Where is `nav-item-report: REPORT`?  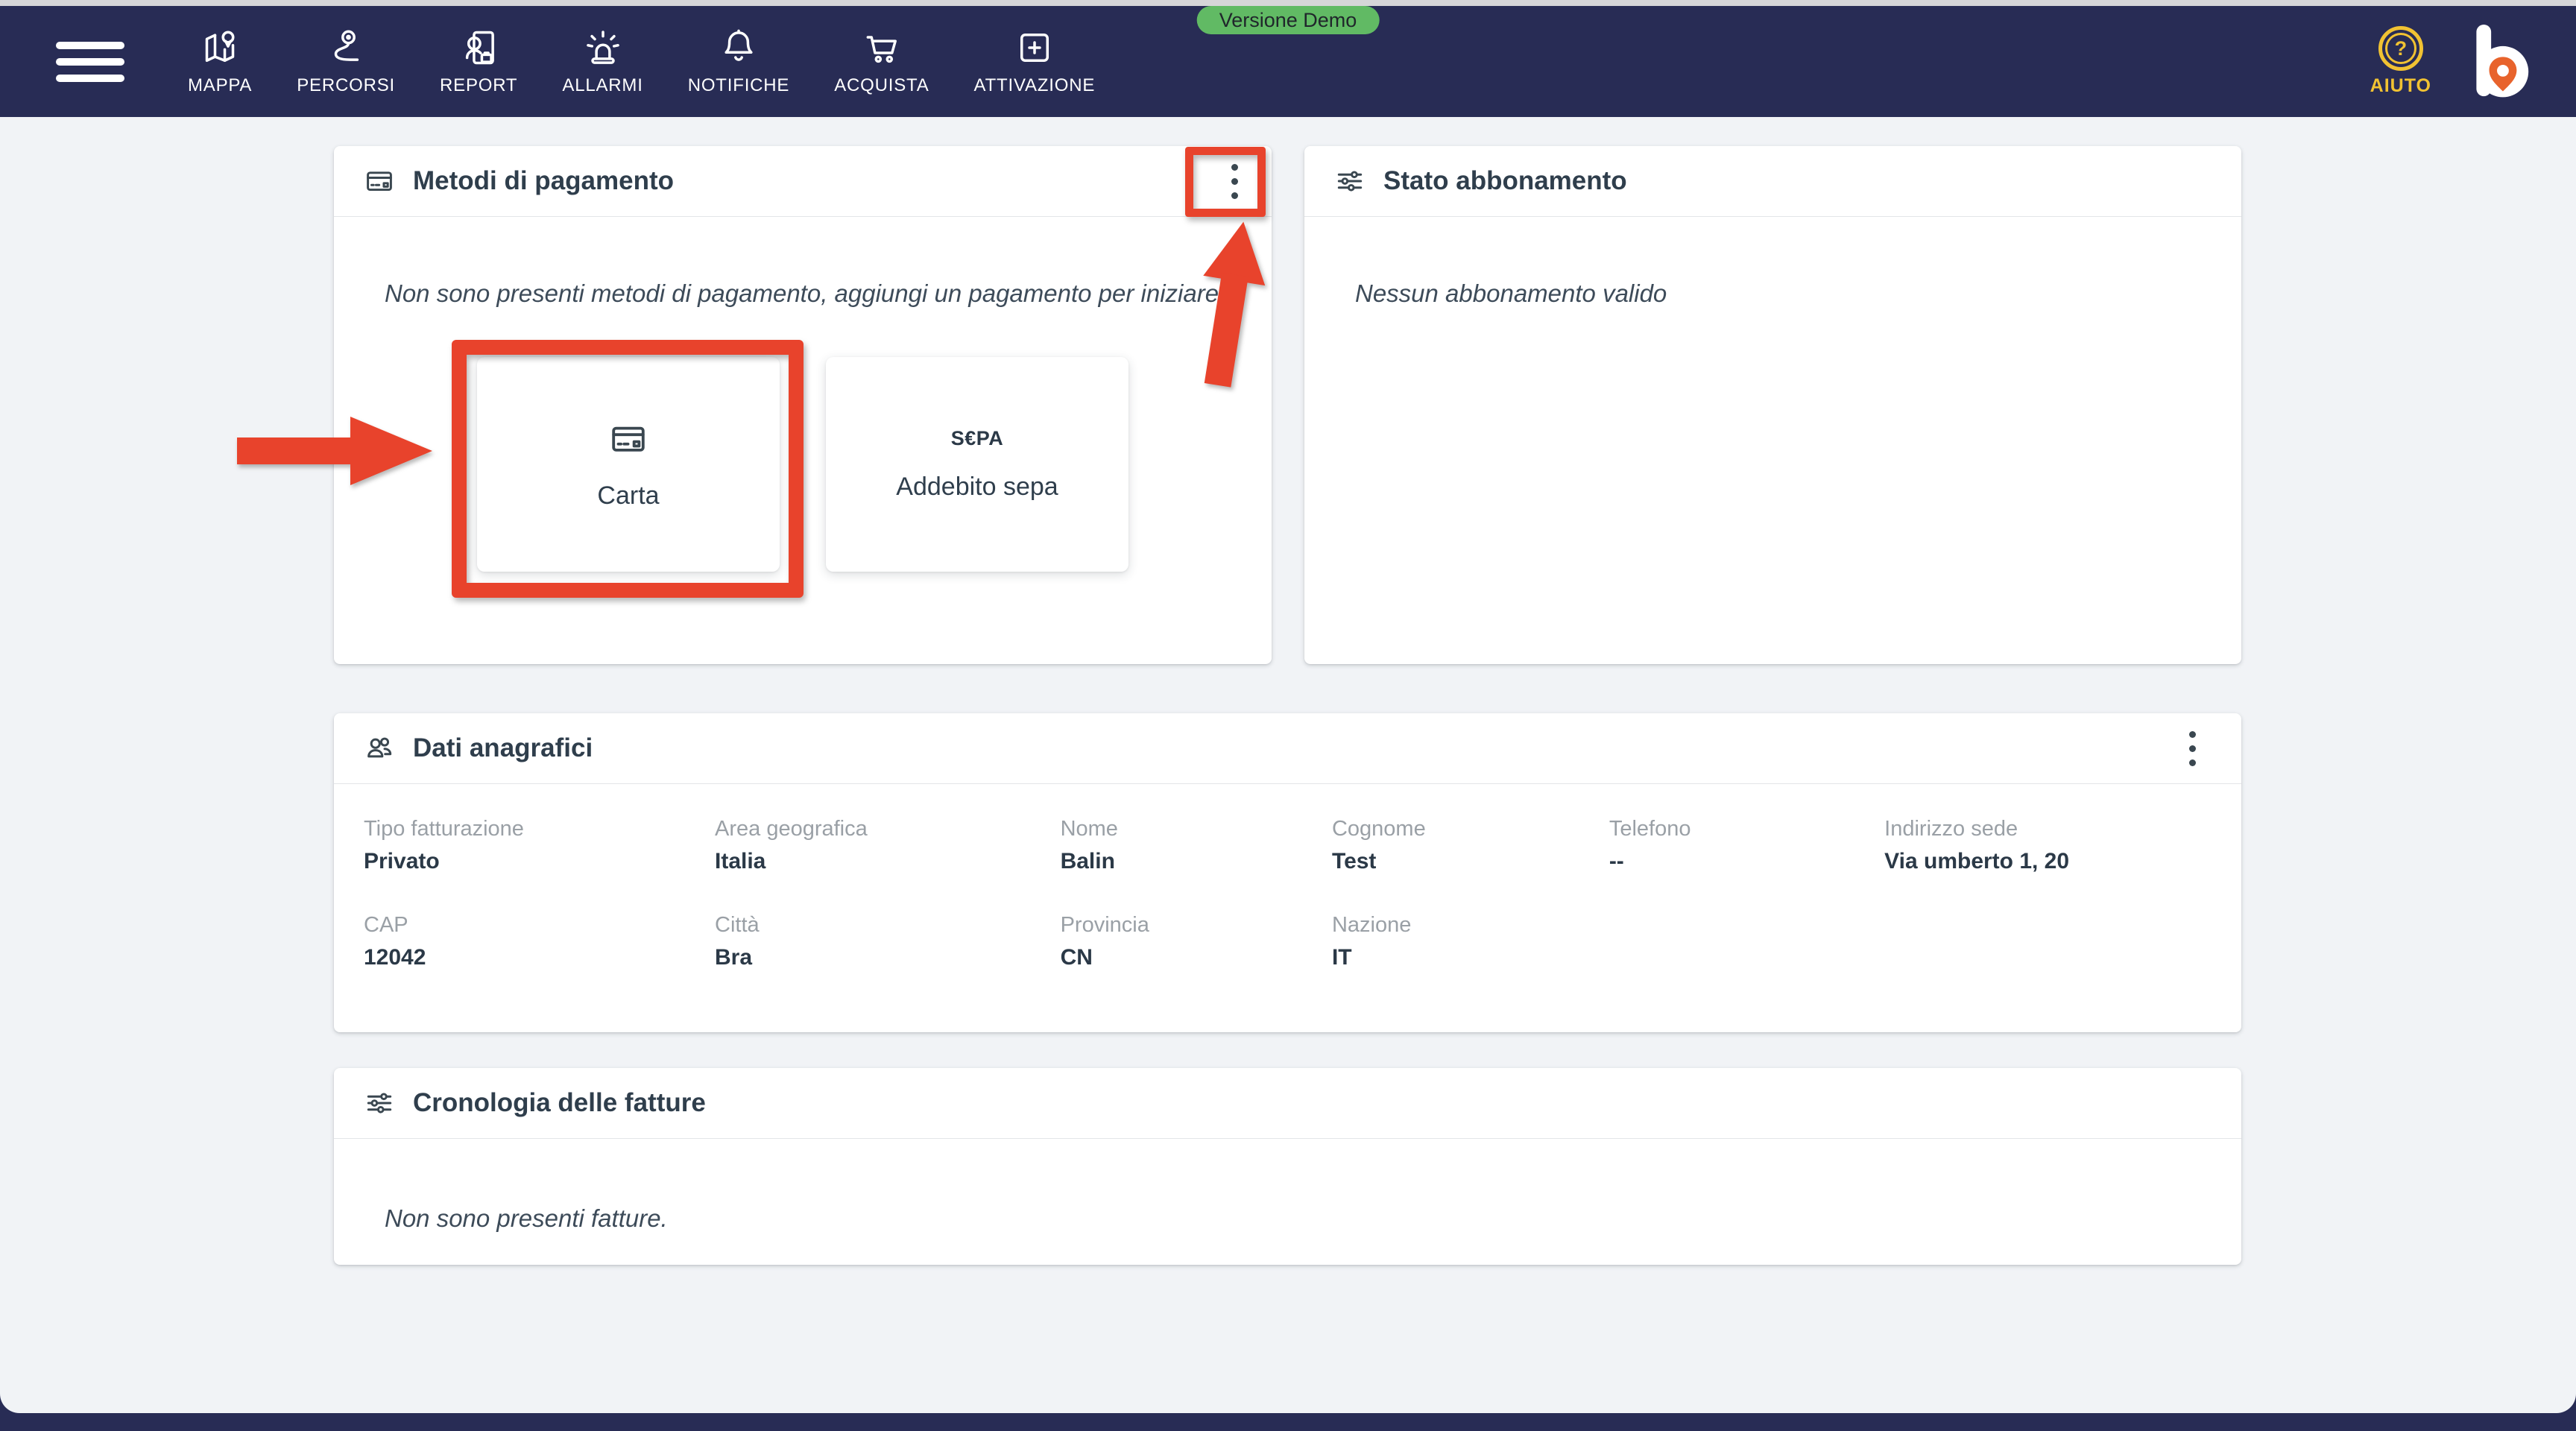
nav-item-report: REPORT is located at coordinates (478, 62).